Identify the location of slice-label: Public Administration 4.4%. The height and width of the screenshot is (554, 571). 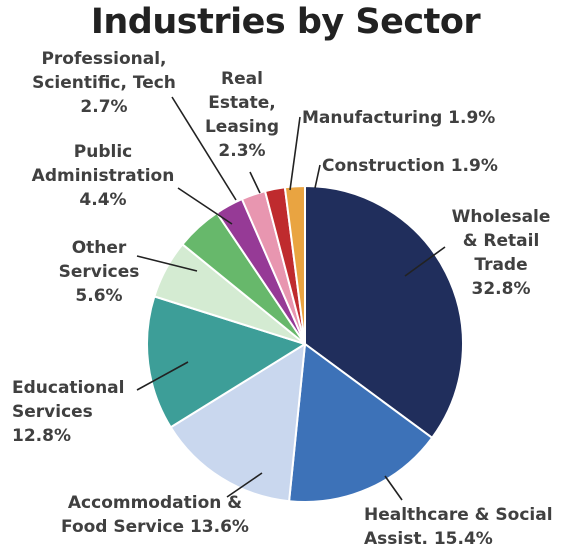
(103, 176).